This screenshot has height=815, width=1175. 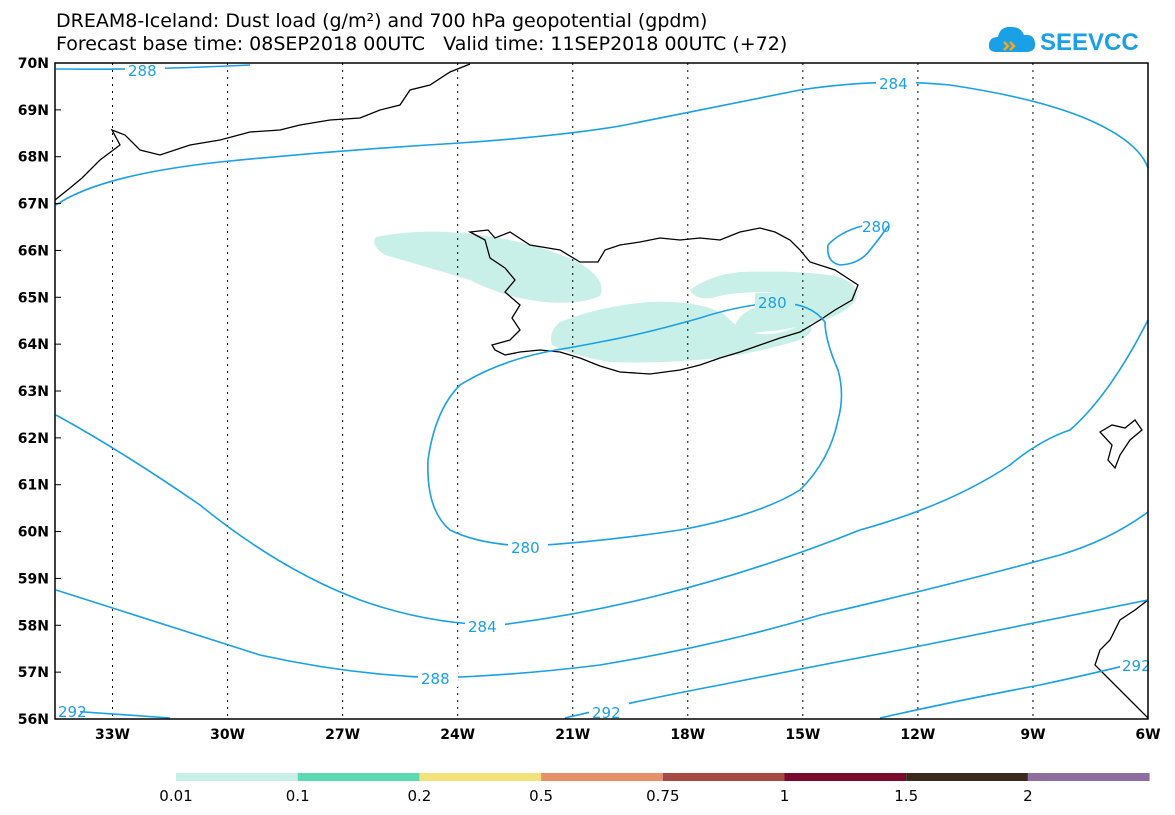 I want to click on lat-tick-label: 60N, so click(x=33, y=533).